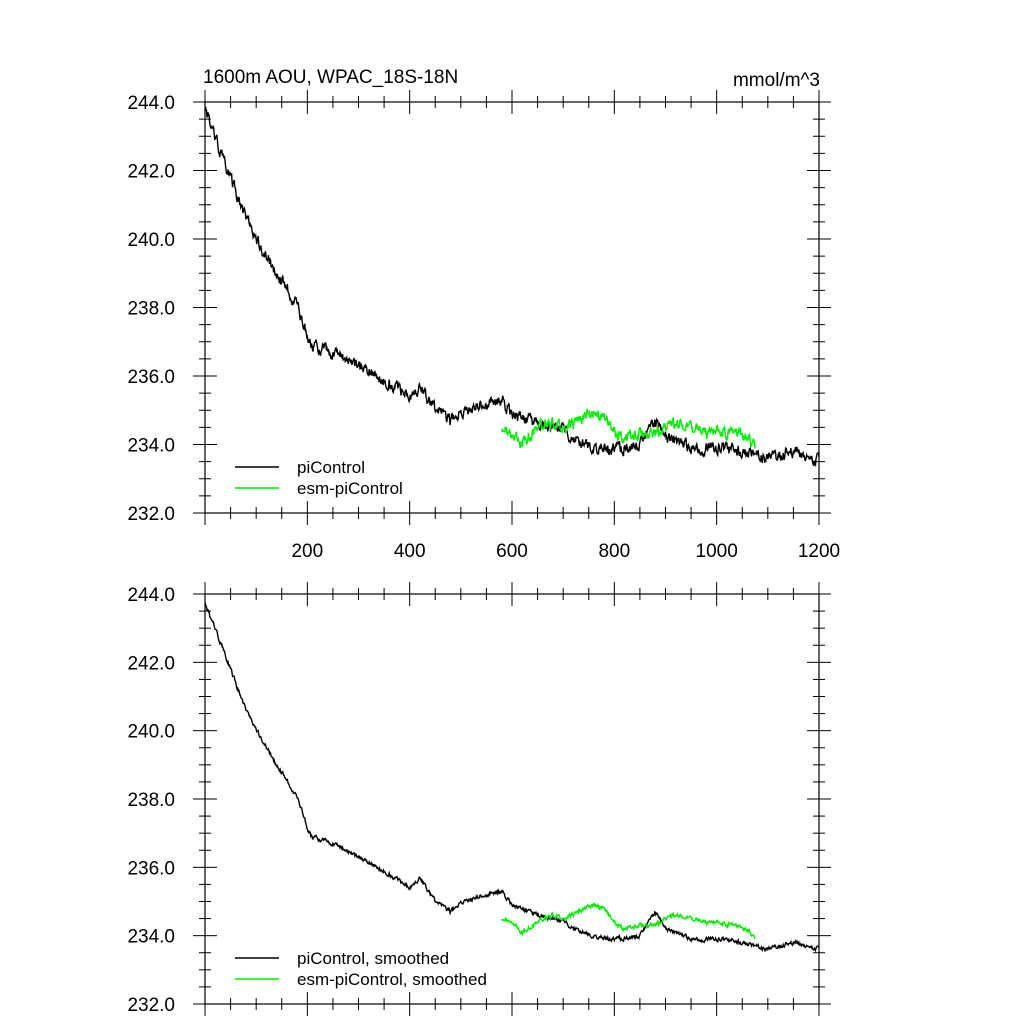 The width and height of the screenshot is (1024, 1024). Describe the element at coordinates (331, 467) in the screenshot. I see `legend-label: piControl` at that location.